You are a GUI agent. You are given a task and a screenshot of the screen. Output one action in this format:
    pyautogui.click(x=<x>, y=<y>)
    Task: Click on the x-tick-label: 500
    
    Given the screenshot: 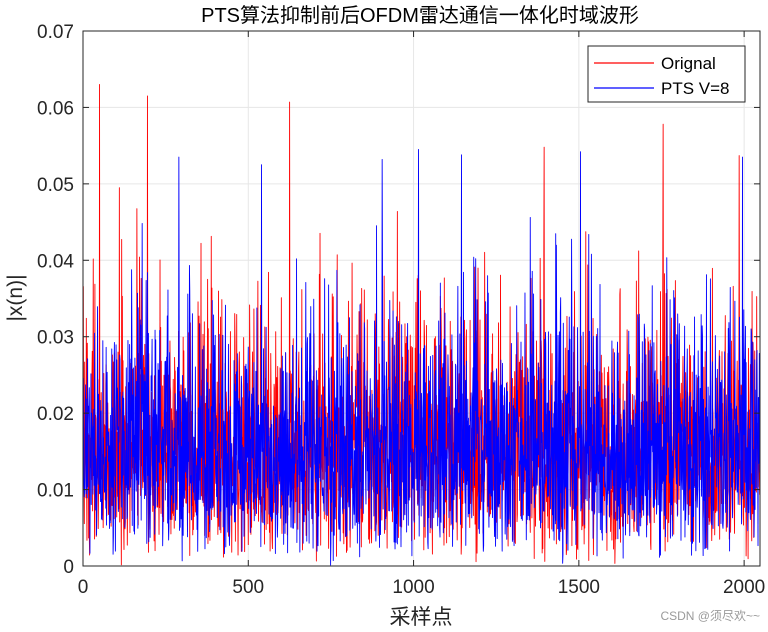 What is the action you would take?
    pyautogui.click(x=248, y=587)
    